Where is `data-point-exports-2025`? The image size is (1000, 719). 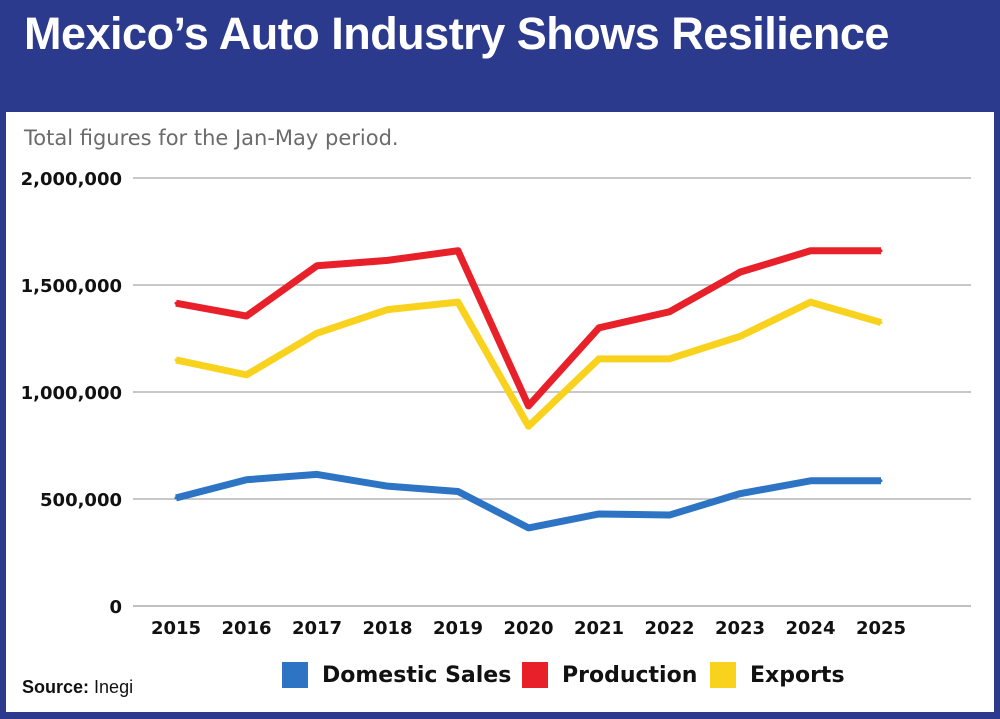
data-point-exports-2025 is located at coordinates (881, 322).